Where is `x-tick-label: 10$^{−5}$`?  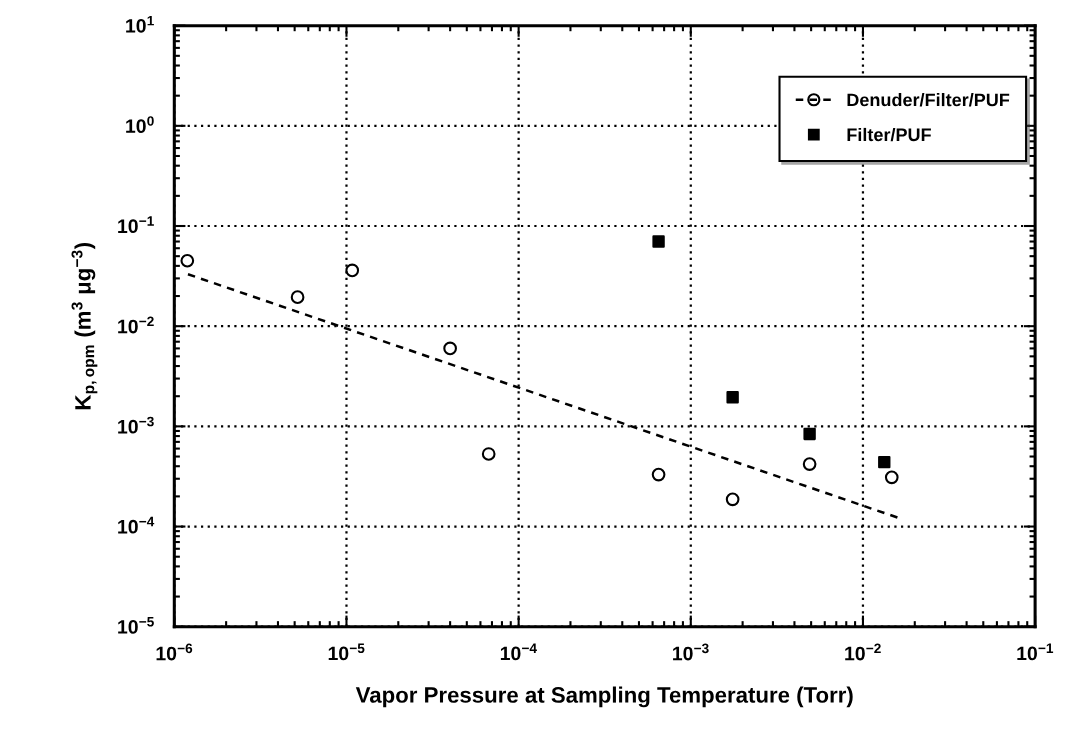
x-tick-label: 10$^{−5}$ is located at coordinates (346, 652).